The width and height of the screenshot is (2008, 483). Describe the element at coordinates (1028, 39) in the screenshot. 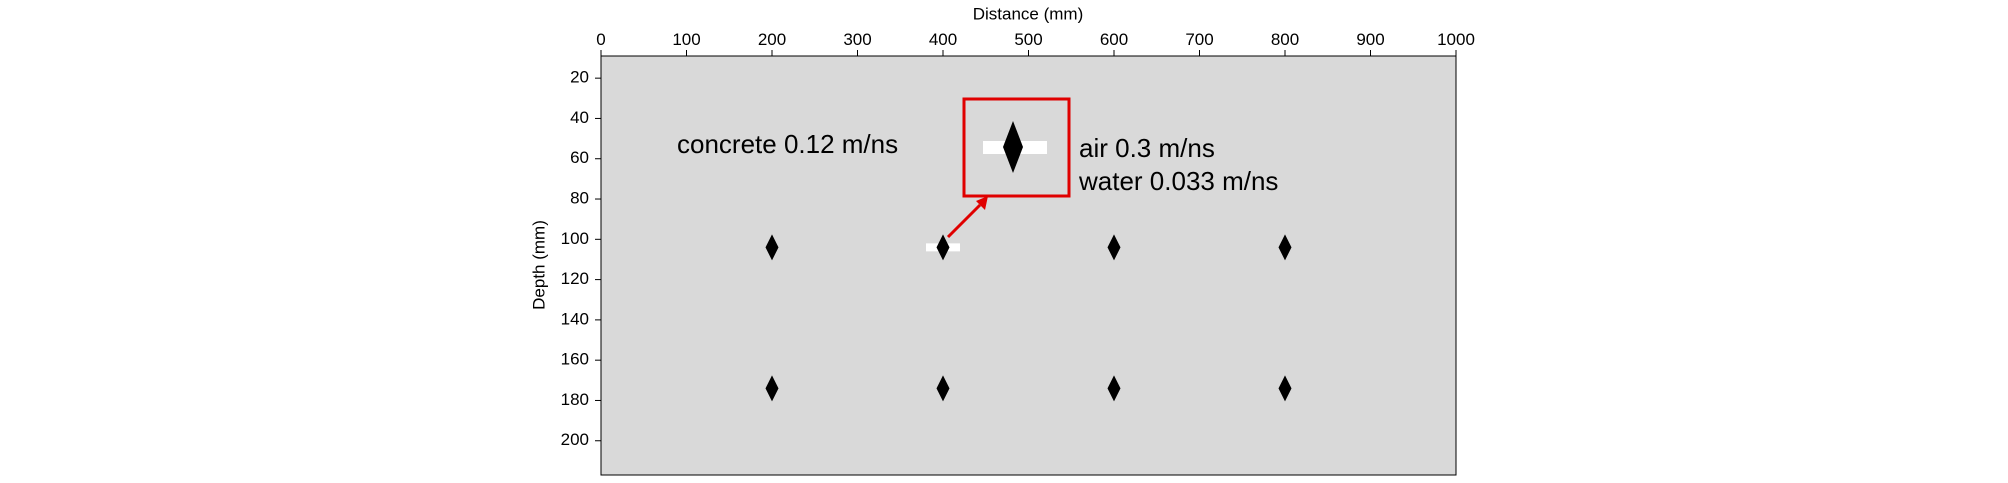

I see `x-tick-label: 500` at that location.